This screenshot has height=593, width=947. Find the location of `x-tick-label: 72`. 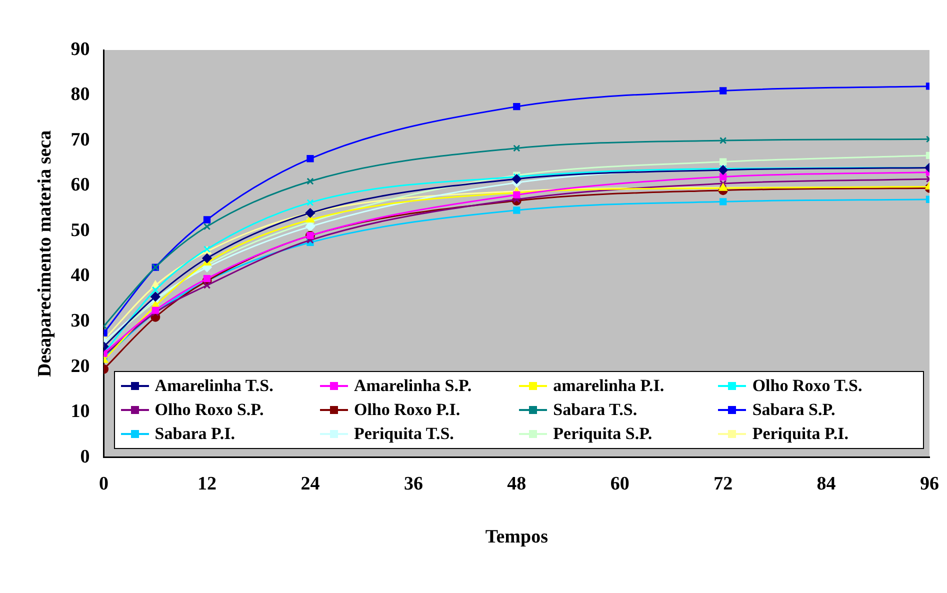

x-tick-label: 72 is located at coordinates (723, 484).